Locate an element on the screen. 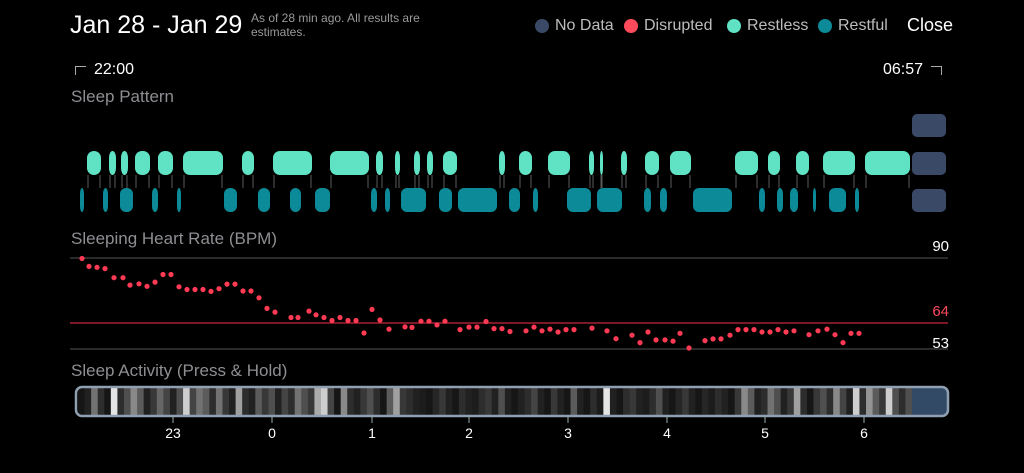 The width and height of the screenshot is (1024, 473). pattern-connectors is located at coordinates (498, 181).